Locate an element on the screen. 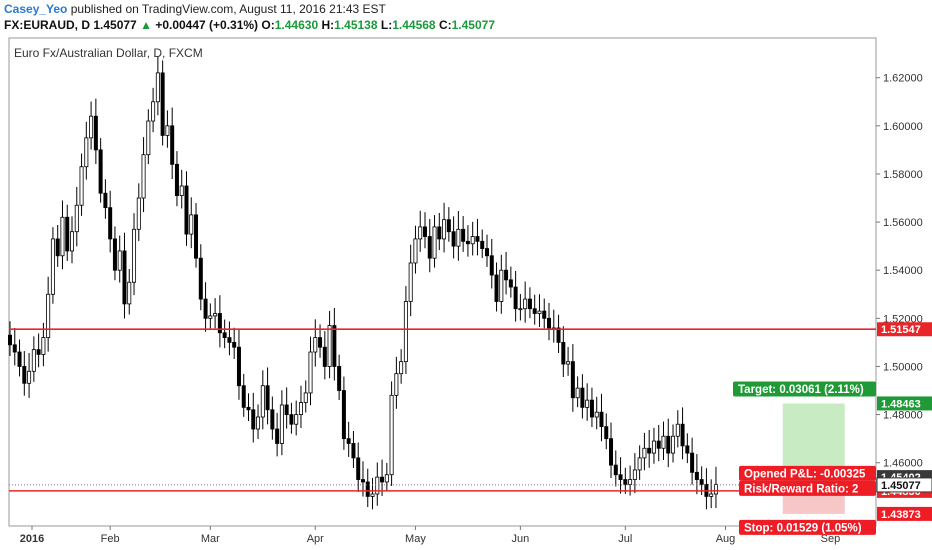  price-change: +0.00447 (+0.31%) is located at coordinates (207, 25).